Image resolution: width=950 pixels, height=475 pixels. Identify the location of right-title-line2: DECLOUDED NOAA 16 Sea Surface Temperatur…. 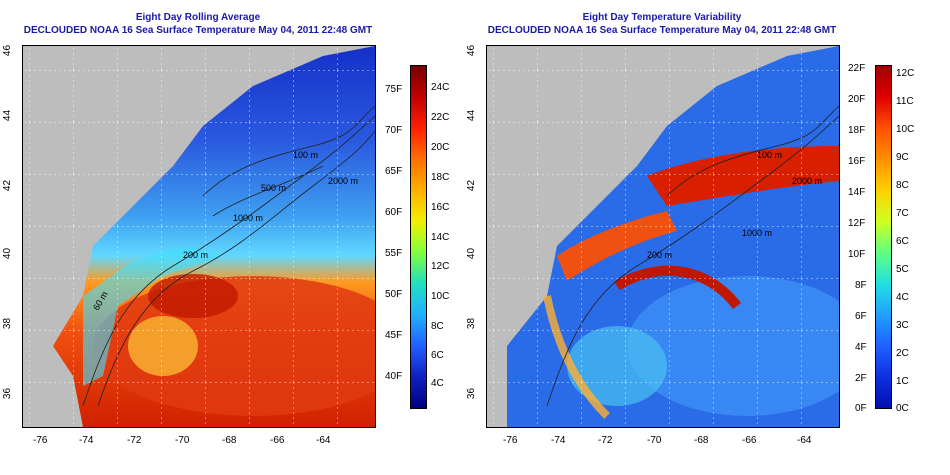
(662, 30).